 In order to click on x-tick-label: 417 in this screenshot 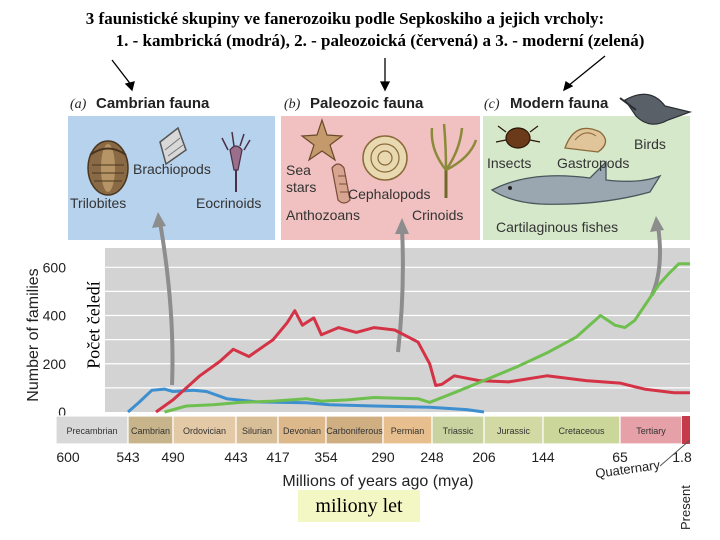, I will do `click(278, 457)`.